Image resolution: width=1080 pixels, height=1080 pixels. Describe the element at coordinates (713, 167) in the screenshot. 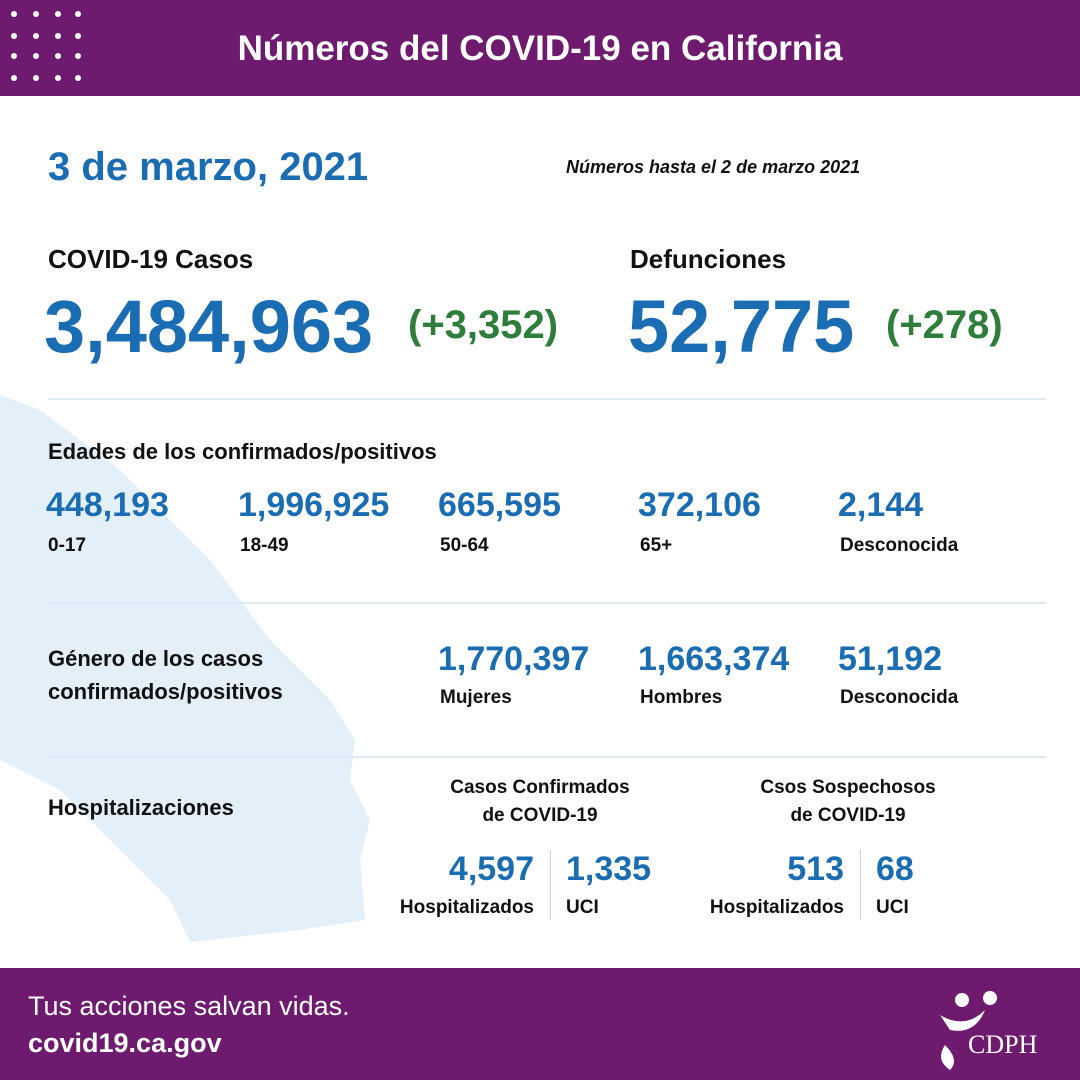

I see `as-of-note: Números hasta el 2 de marzo 2021` at that location.